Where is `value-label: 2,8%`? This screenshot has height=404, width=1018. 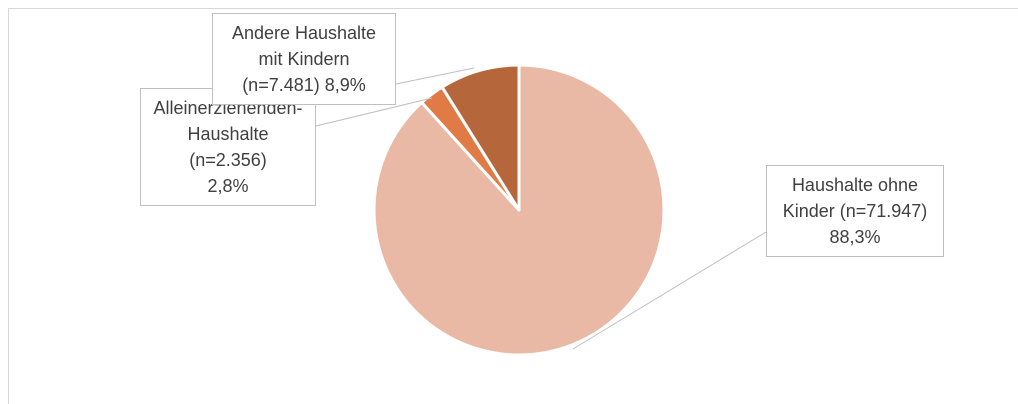 value-label: 2,8% is located at coordinates (228, 186).